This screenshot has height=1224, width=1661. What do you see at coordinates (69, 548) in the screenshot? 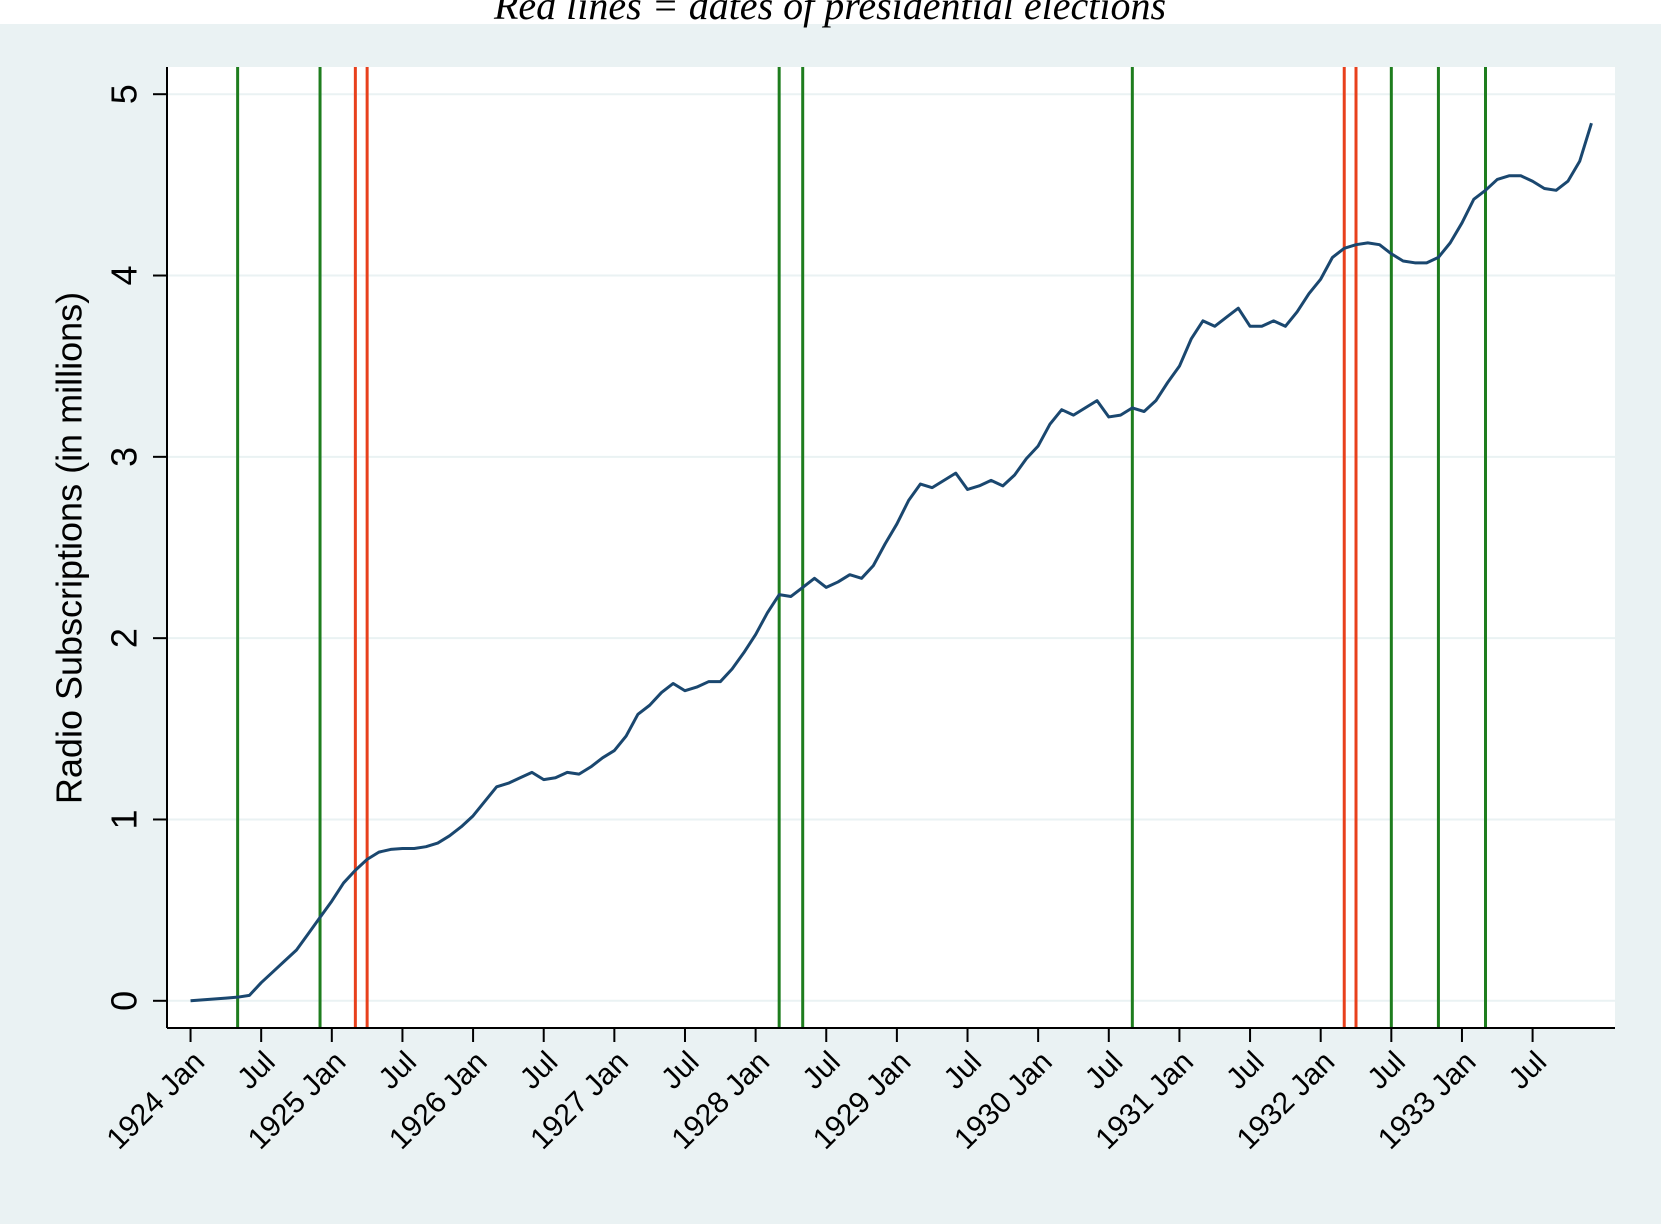
I see `y-axis-title: Radio Subscriptions (in millions)` at bounding box center [69, 548].